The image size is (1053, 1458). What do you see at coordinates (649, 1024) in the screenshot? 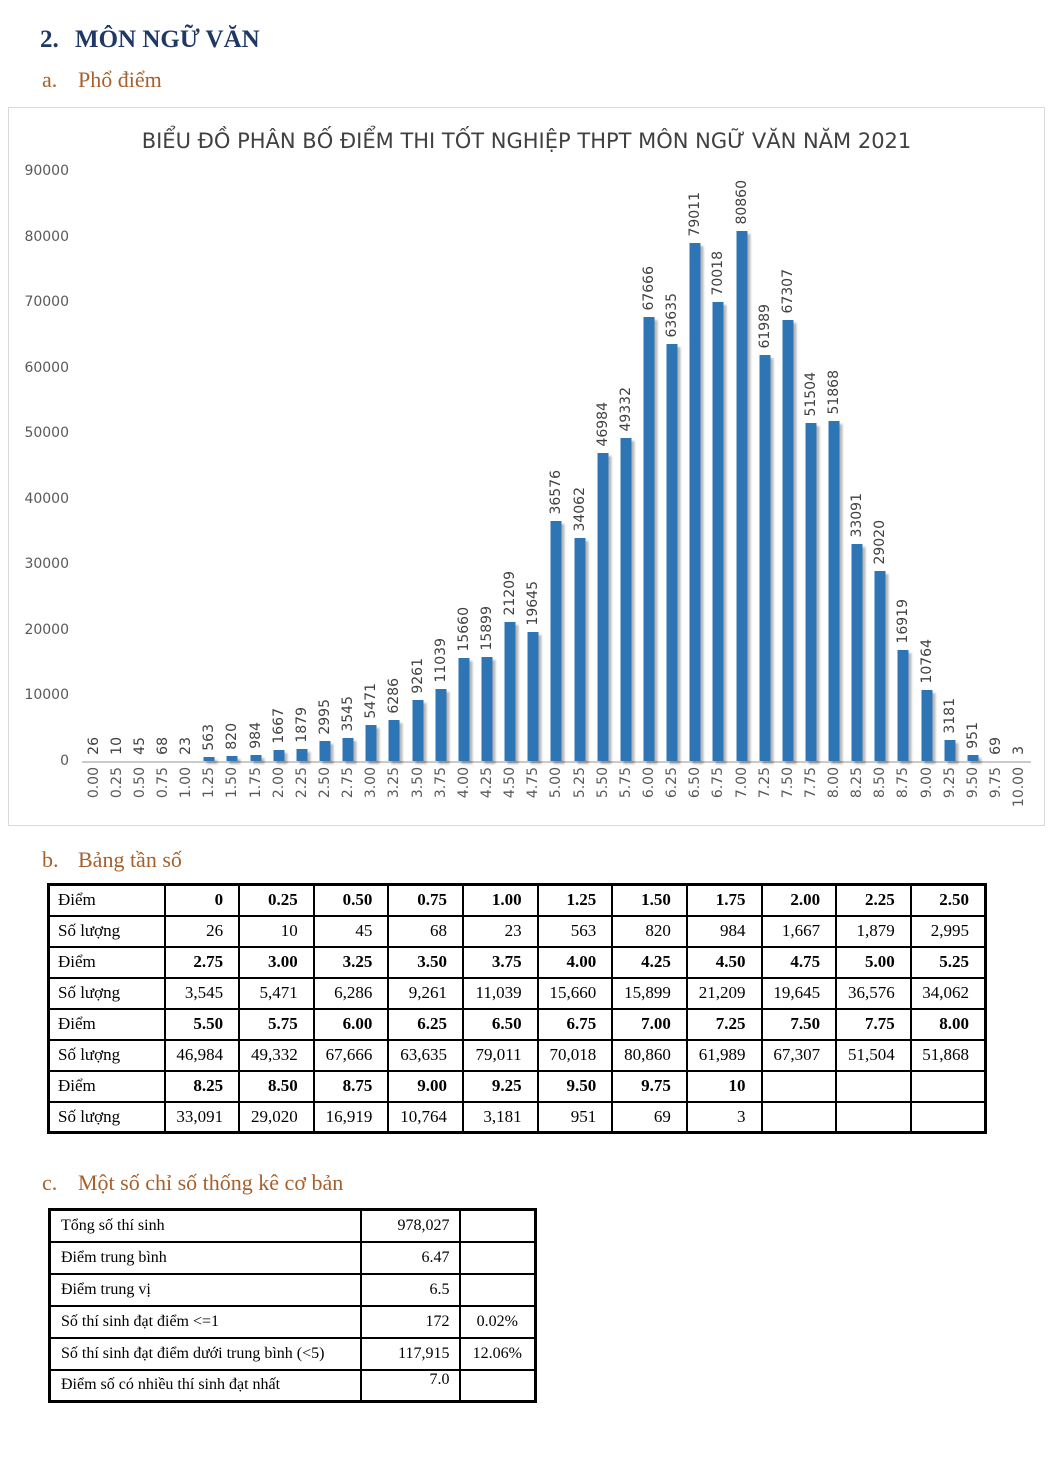
I see `score-cell: 7.00` at bounding box center [649, 1024].